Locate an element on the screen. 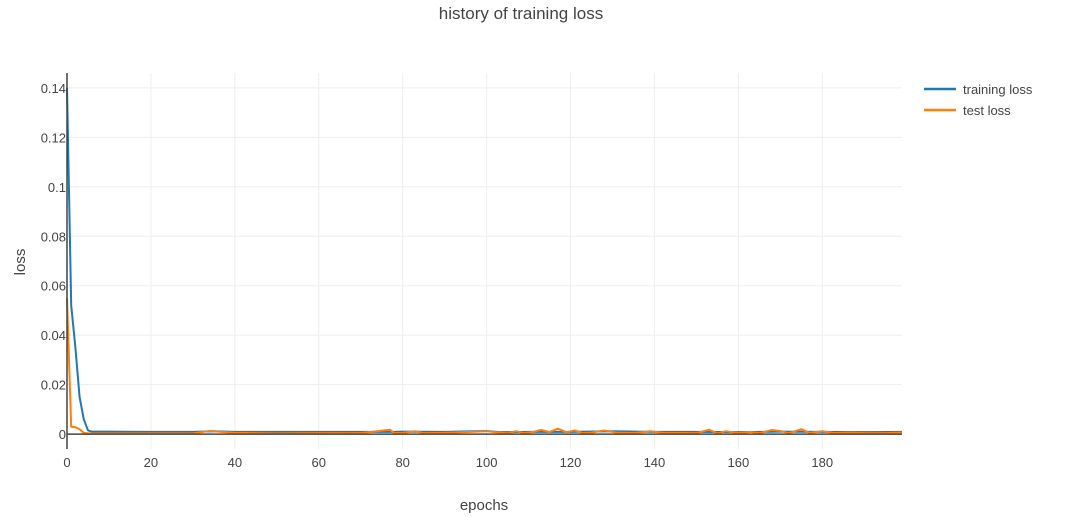 The width and height of the screenshot is (1072, 517). x-tick-label: 160 is located at coordinates (739, 462).